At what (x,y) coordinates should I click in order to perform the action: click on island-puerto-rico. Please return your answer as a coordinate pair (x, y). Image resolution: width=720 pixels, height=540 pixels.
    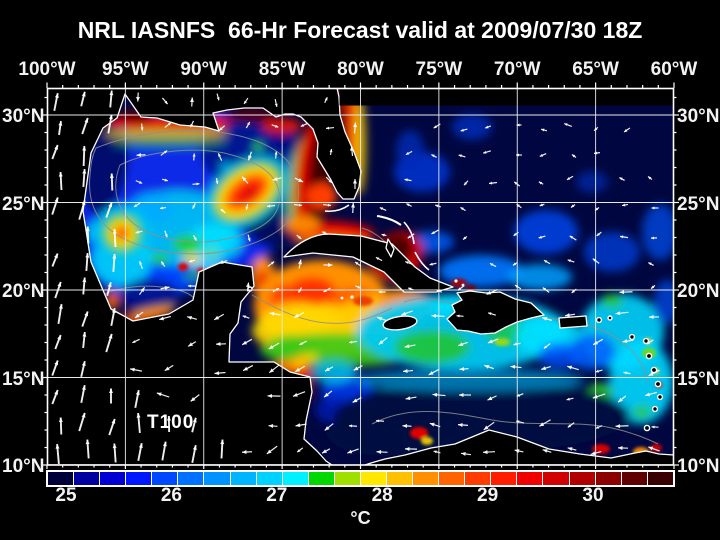
    Looking at the image, I should click on (573, 322).